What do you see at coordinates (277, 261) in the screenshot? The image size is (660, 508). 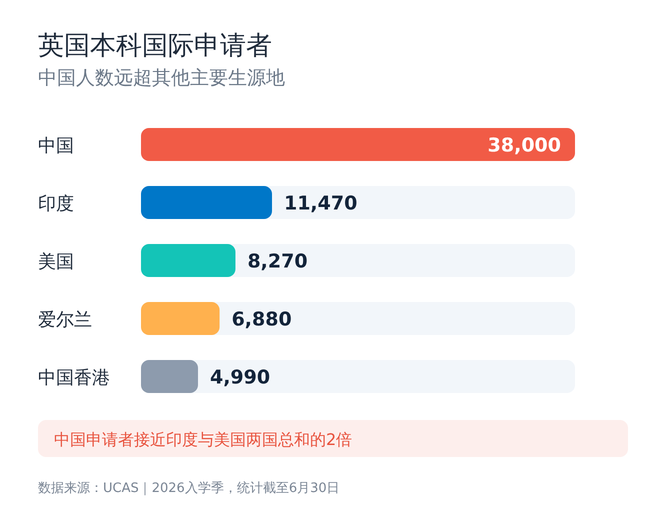 I see `data-label: 8,270` at bounding box center [277, 261].